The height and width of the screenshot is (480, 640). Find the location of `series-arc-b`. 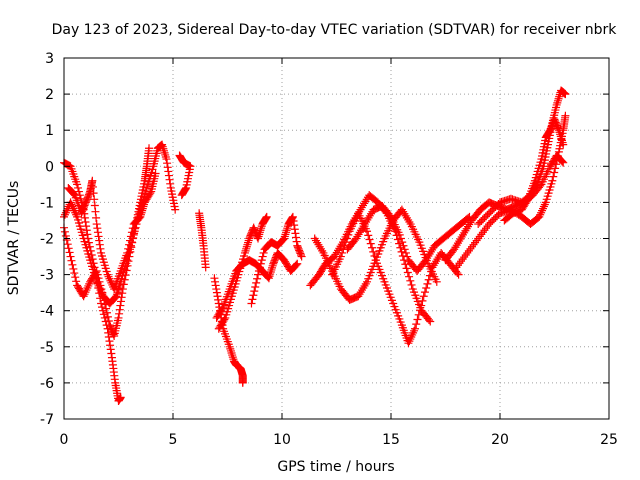

series-arc-b is located at coordinates (120, 224).